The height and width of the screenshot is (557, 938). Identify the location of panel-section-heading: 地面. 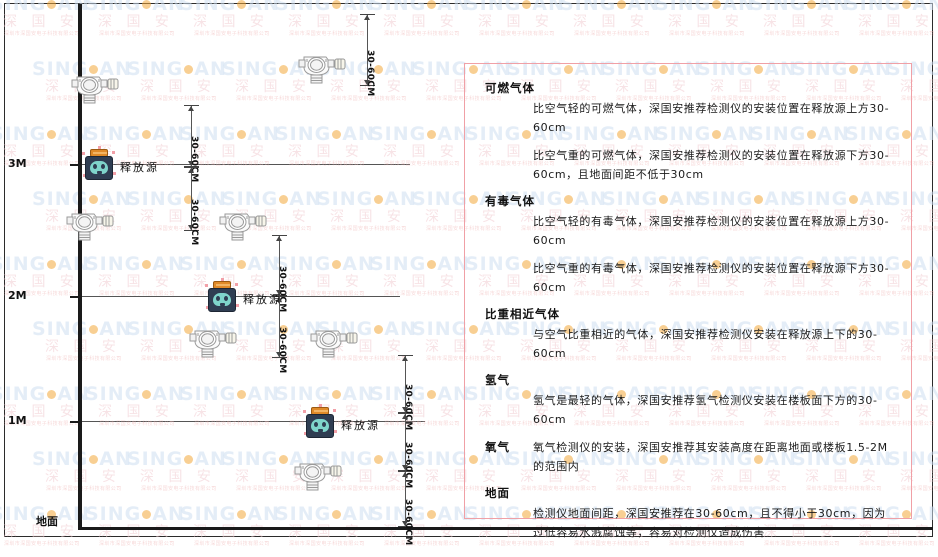
(497, 493).